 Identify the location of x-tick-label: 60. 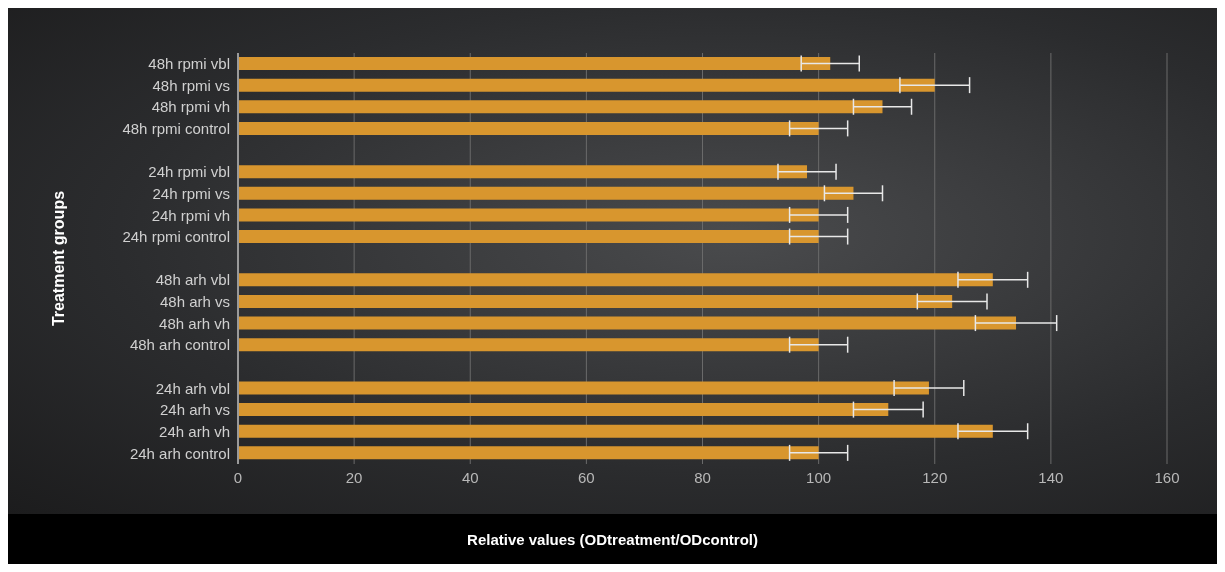
(586, 477).